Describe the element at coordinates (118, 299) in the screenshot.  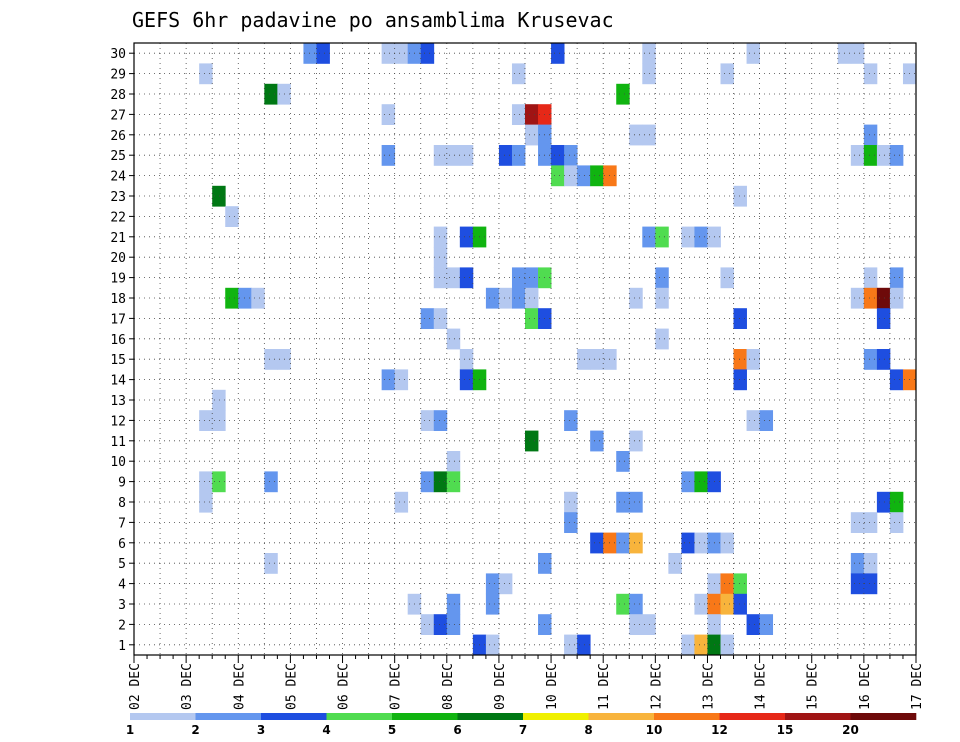
I see `y-tick-label: 18` at that location.